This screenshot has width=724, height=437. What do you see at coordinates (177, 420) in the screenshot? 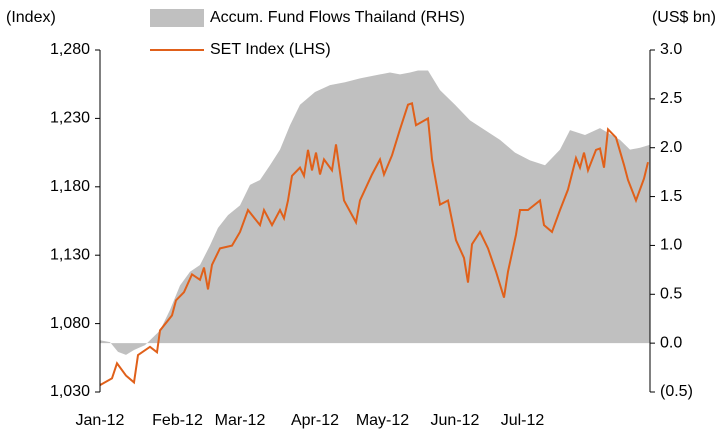
I see `x-tick-label: Feb-12` at bounding box center [177, 420].